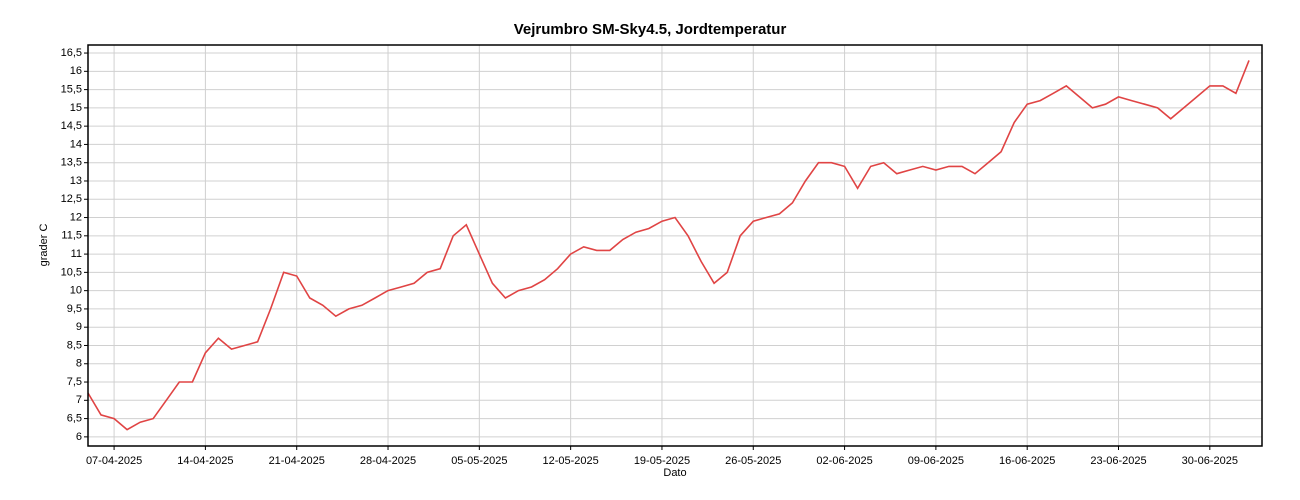 This screenshot has width=1300, height=500. What do you see at coordinates (74, 418) in the screenshot?
I see `y-tick-label: 6,5` at bounding box center [74, 418].